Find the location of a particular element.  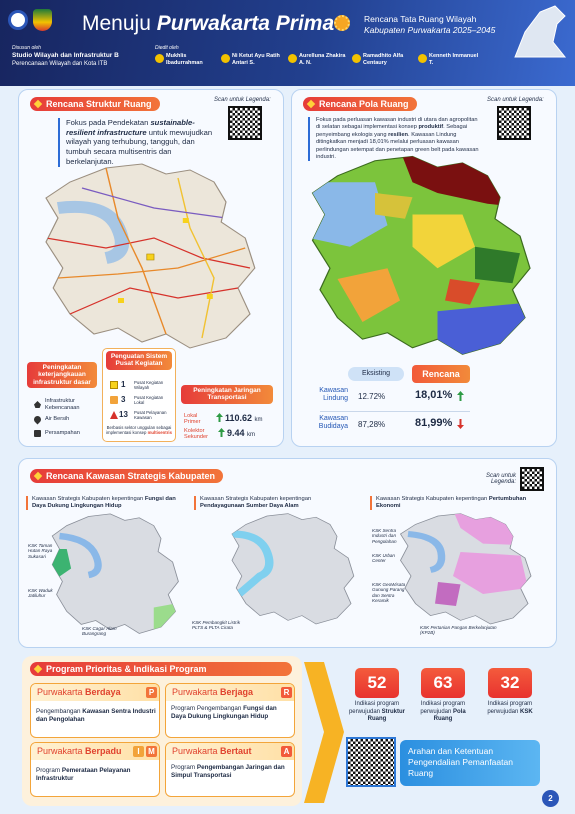

center-label: Pusat Kegiatan Lokal is located at coordinates (149, 400).